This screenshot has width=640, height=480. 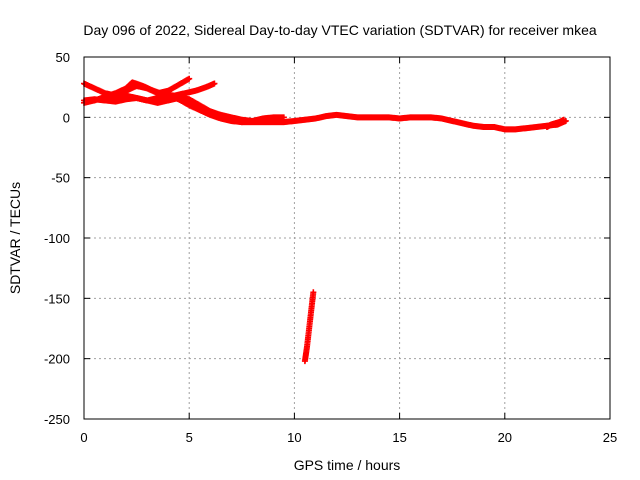 I want to click on y-tick-label: -250, so click(x=57, y=419).